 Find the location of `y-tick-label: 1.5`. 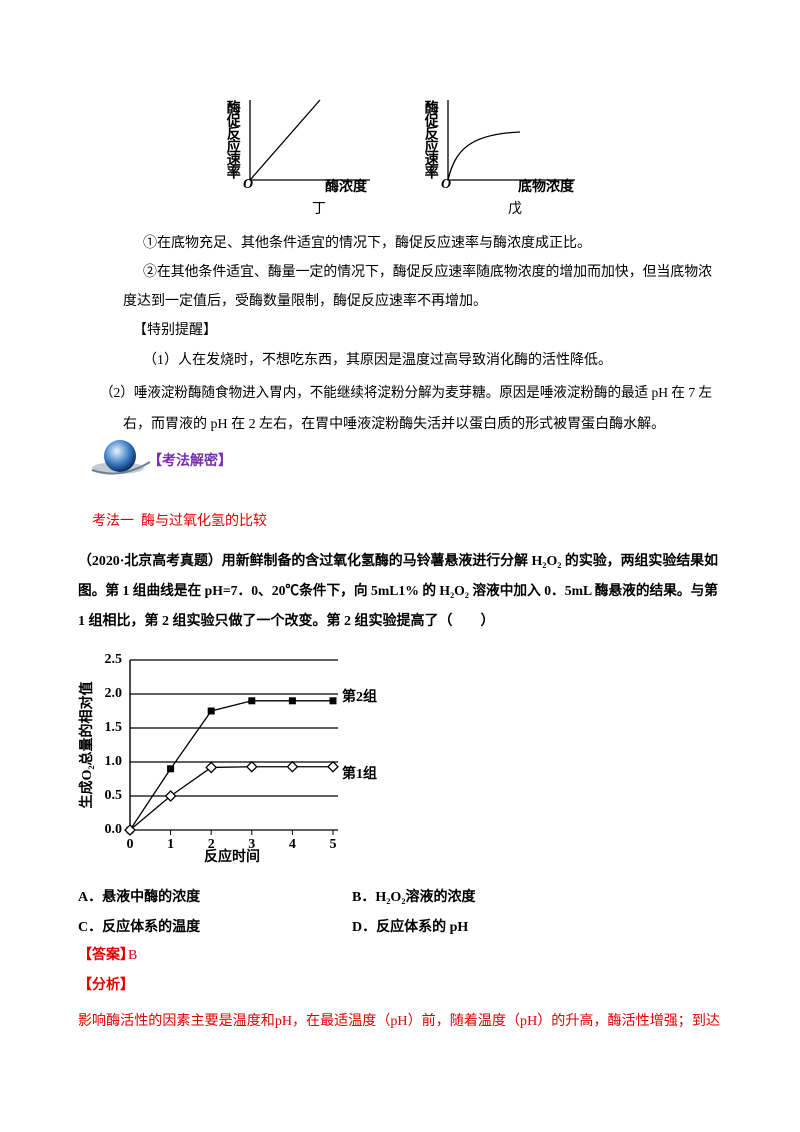

y-tick-label: 1.5 is located at coordinates (114, 727).